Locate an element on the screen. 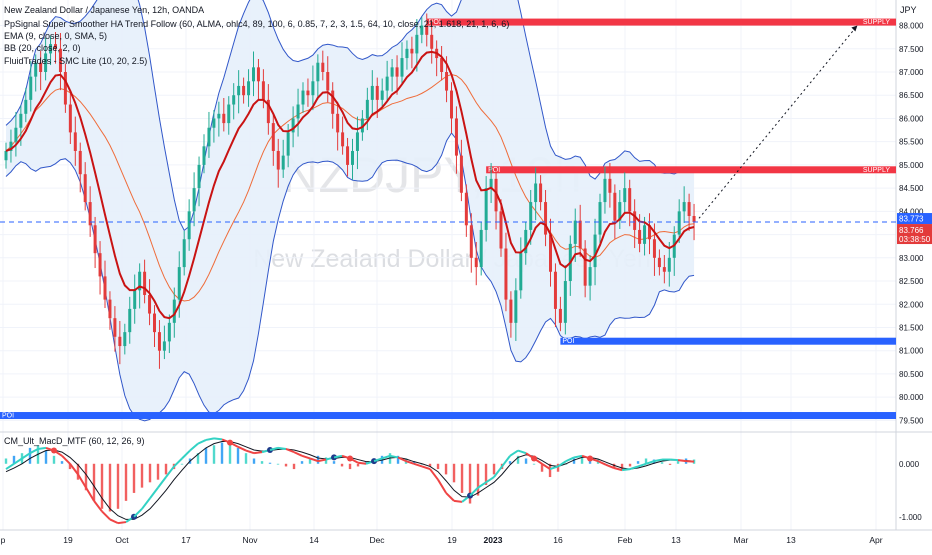 This screenshot has height=555, width=932. price-axis-tick: 80.500 is located at coordinates (911, 374).